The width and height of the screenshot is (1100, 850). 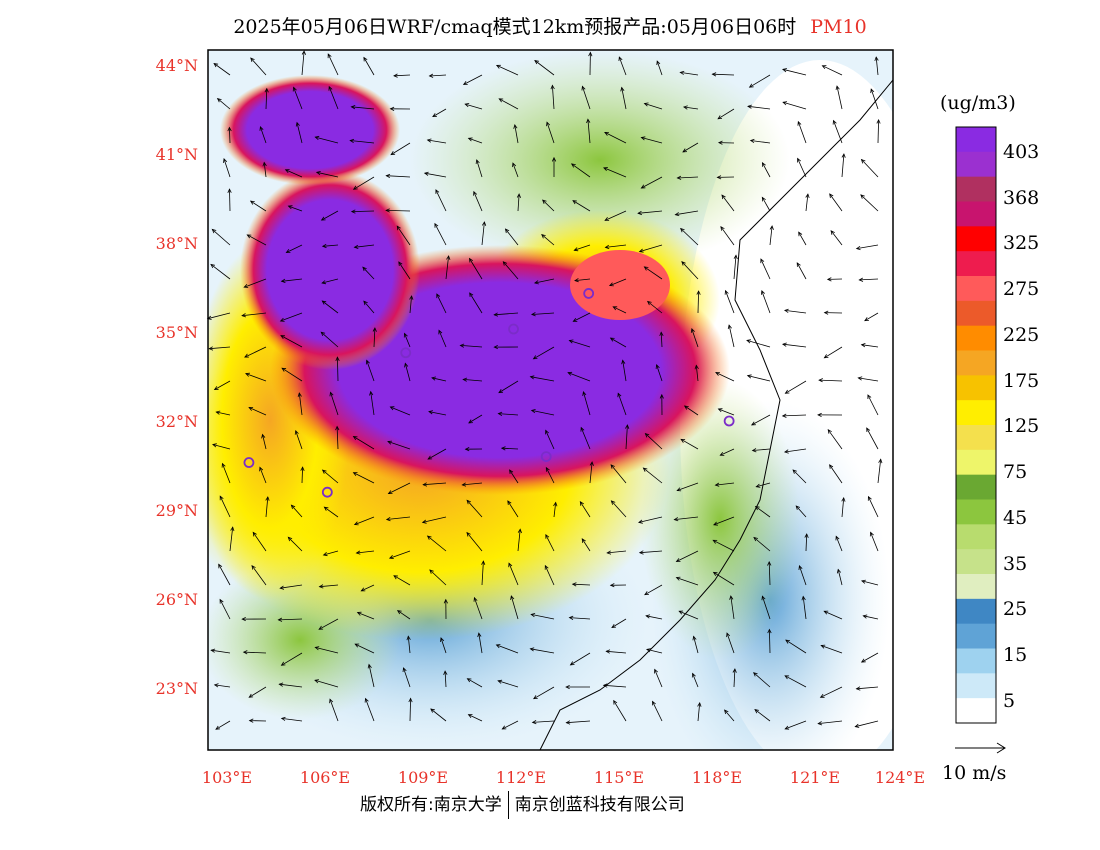 I want to click on lat-label: 44°N, so click(x=176, y=65).